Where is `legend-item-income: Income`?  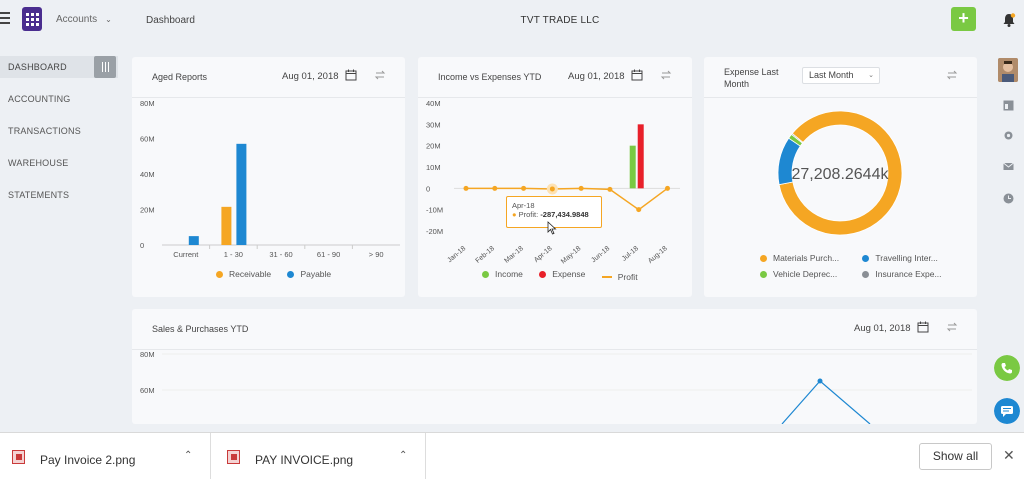
legend-item-income: Income is located at coordinates (502, 274).